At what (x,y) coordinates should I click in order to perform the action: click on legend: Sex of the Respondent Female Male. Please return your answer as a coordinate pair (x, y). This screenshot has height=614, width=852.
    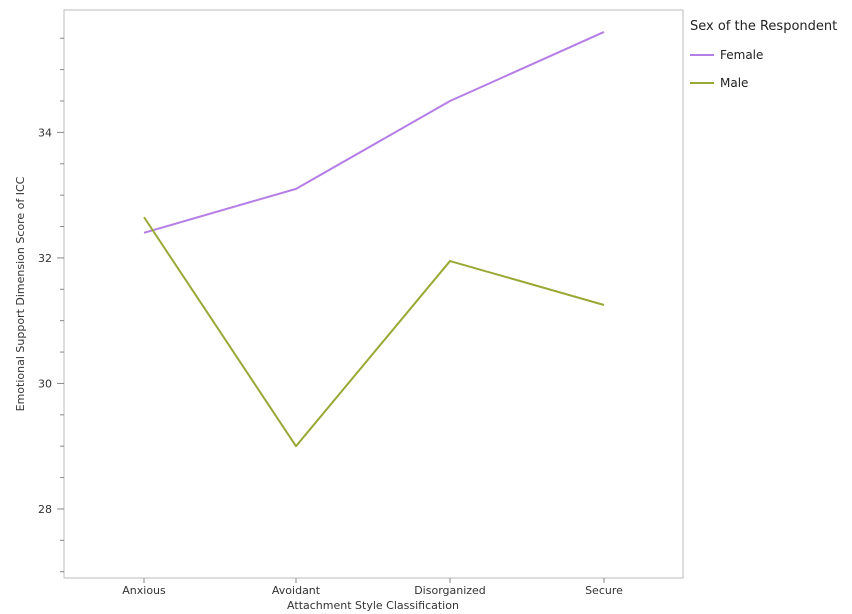
    Looking at the image, I should click on (763, 54).